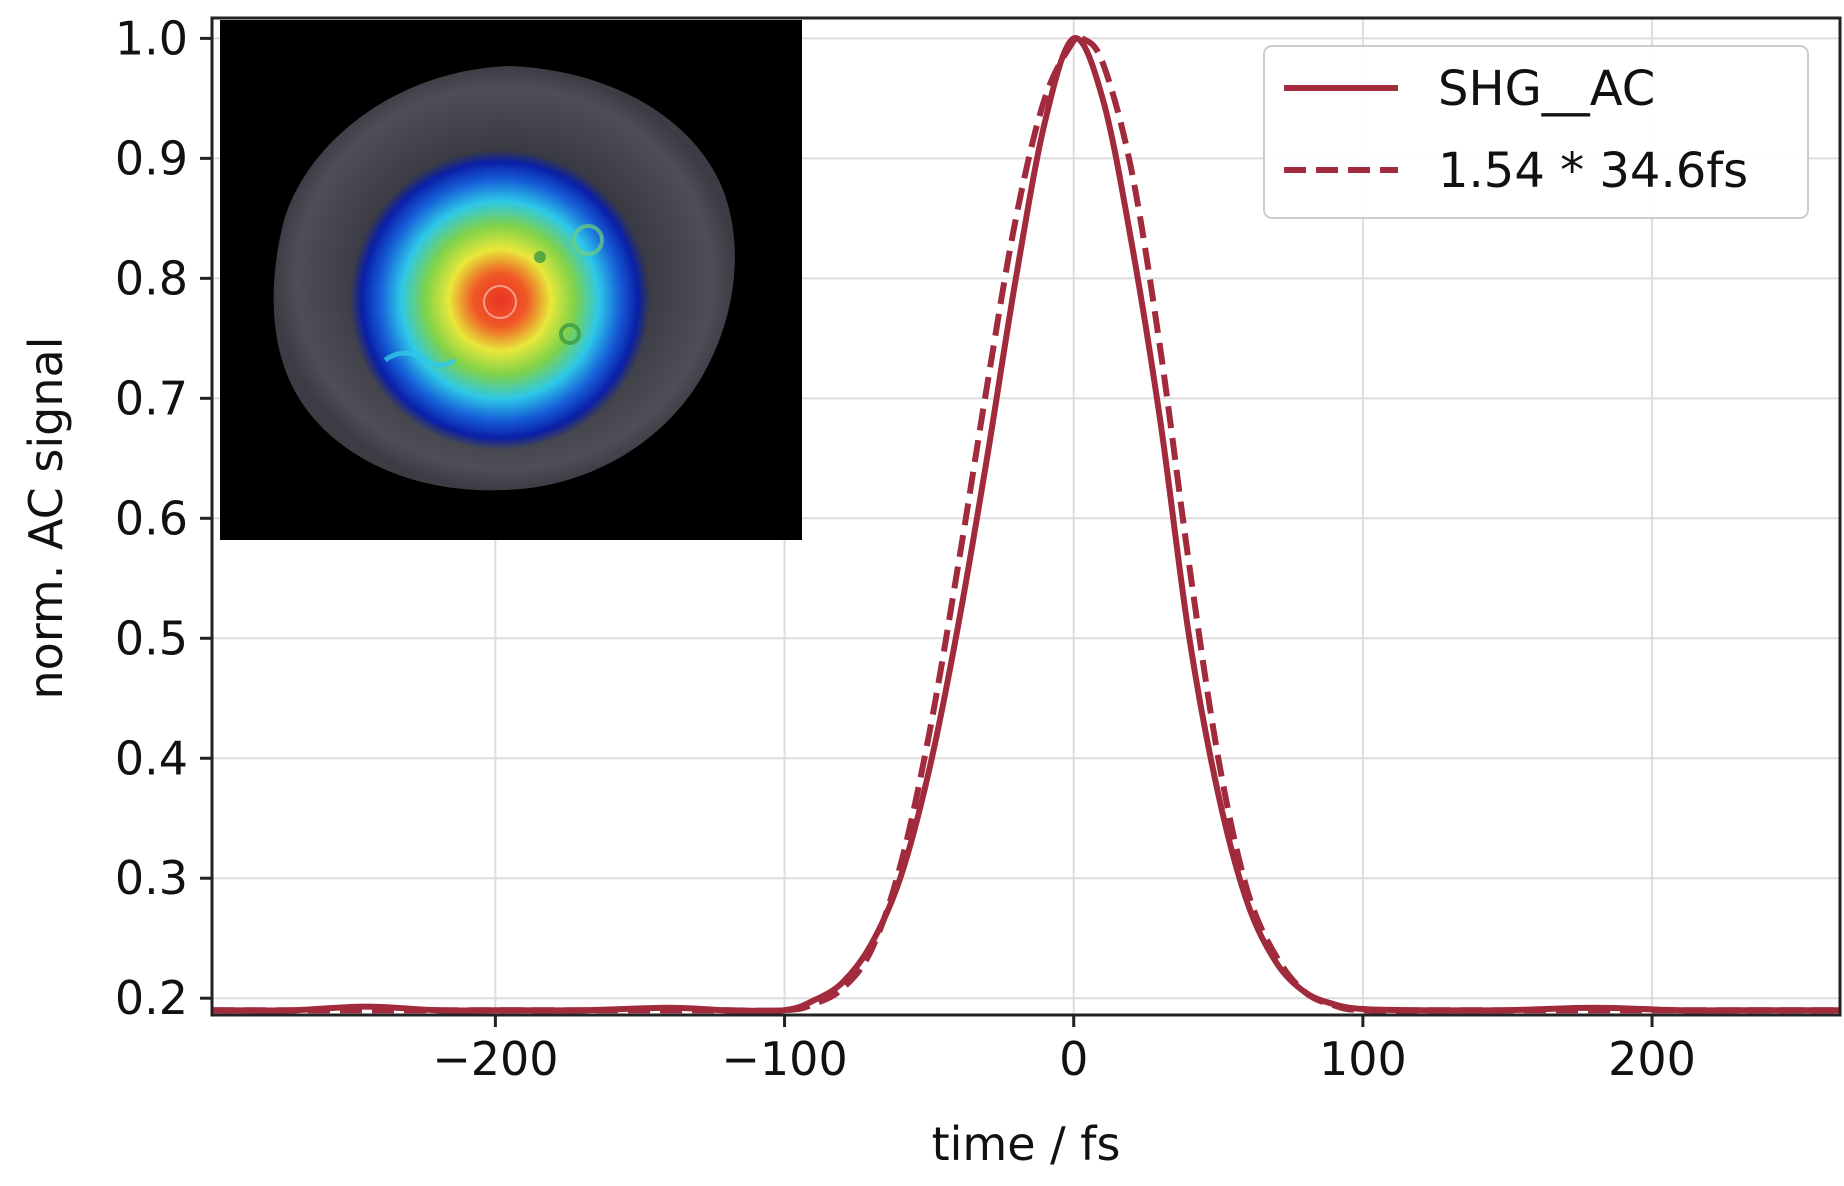 The image size is (1844, 1186). What do you see at coordinates (784, 1059) in the screenshot?
I see `x-tick-label: −100` at bounding box center [784, 1059].